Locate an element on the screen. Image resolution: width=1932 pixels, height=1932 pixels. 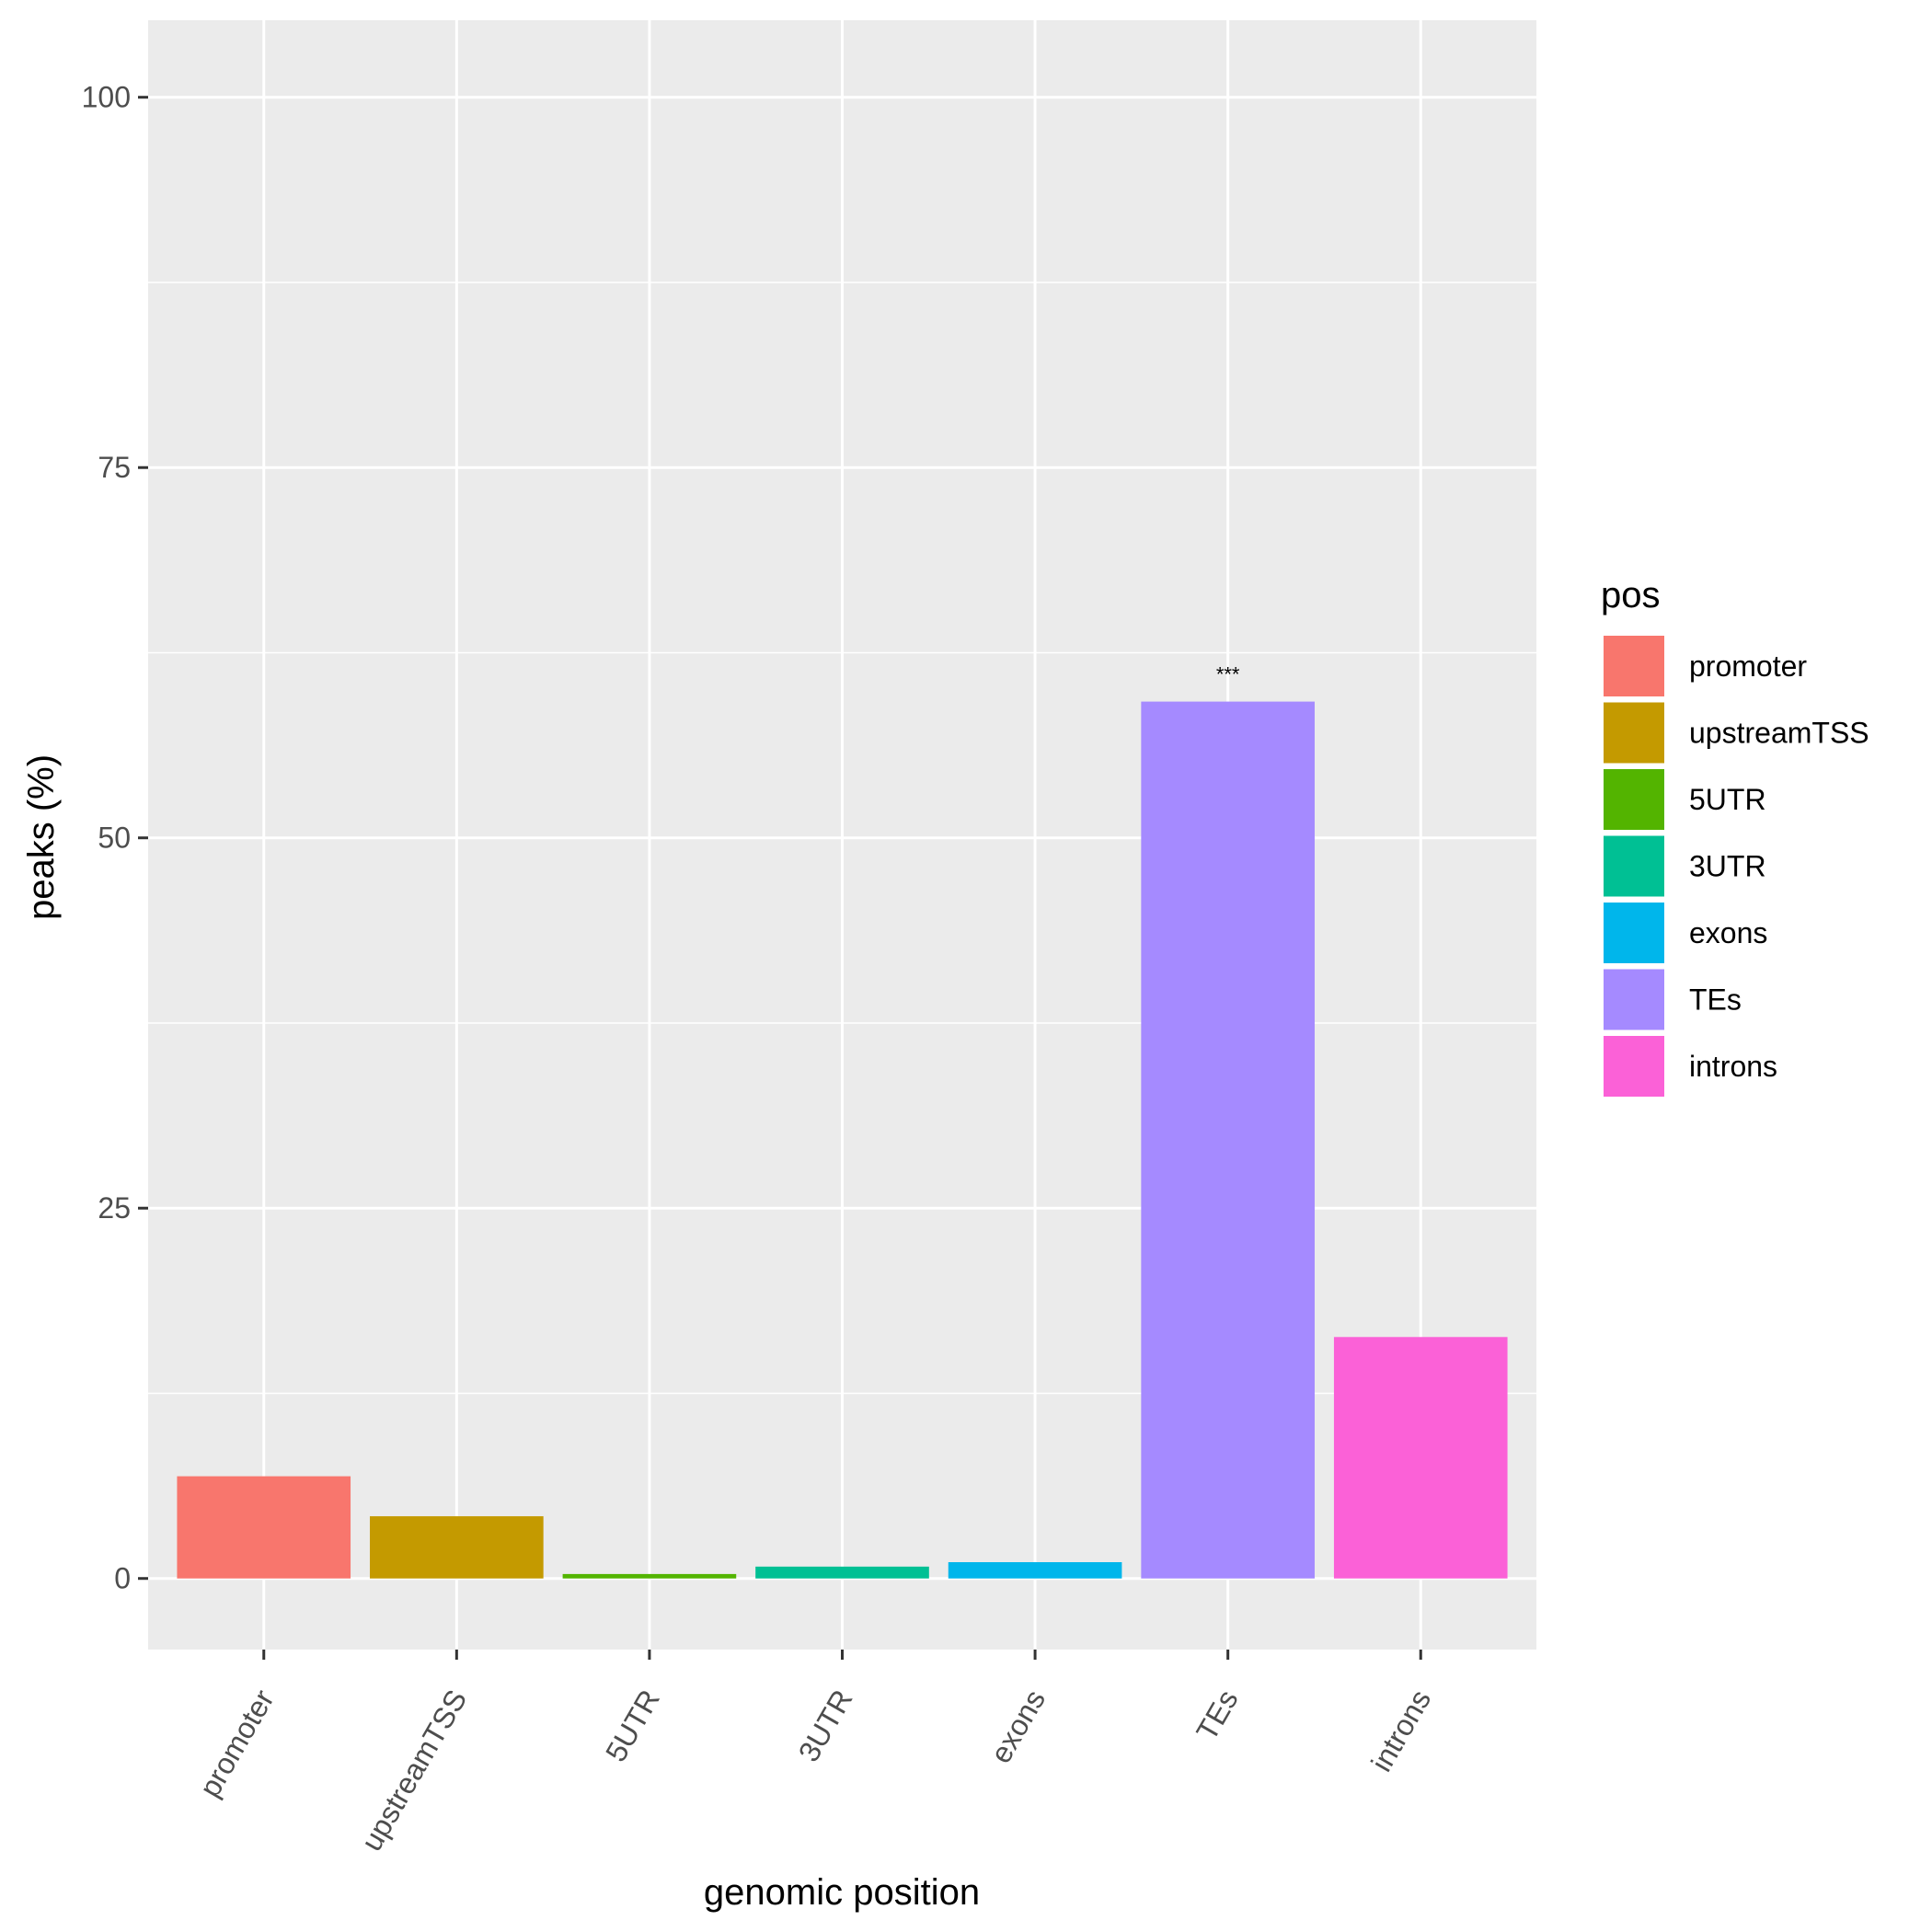
annotations: *** is located at coordinates (1228, 674).